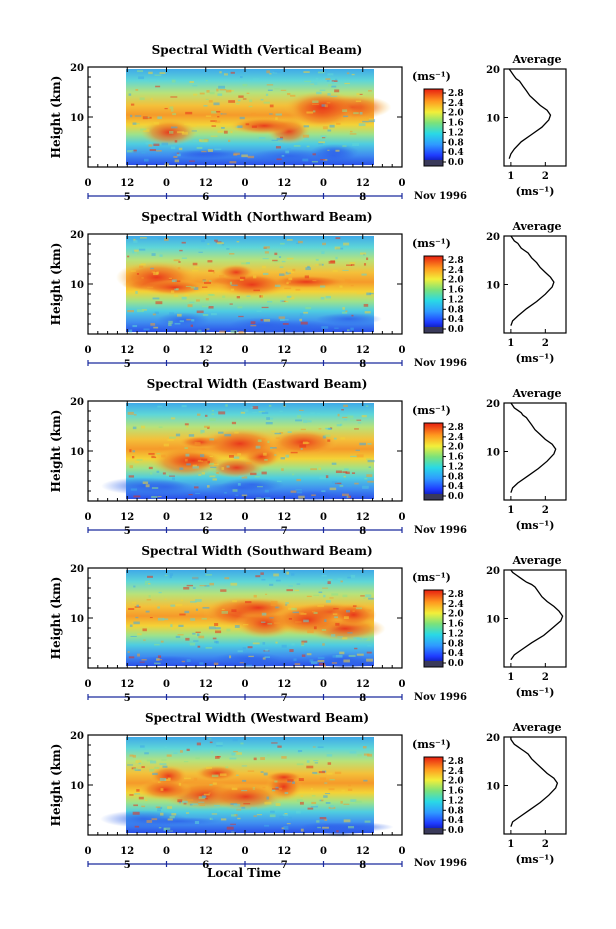 The width and height of the screenshot is (616, 929). What do you see at coordinates (456, 654) in the screenshot?
I see `colorbar-tick-label: 0.4` at bounding box center [456, 654].